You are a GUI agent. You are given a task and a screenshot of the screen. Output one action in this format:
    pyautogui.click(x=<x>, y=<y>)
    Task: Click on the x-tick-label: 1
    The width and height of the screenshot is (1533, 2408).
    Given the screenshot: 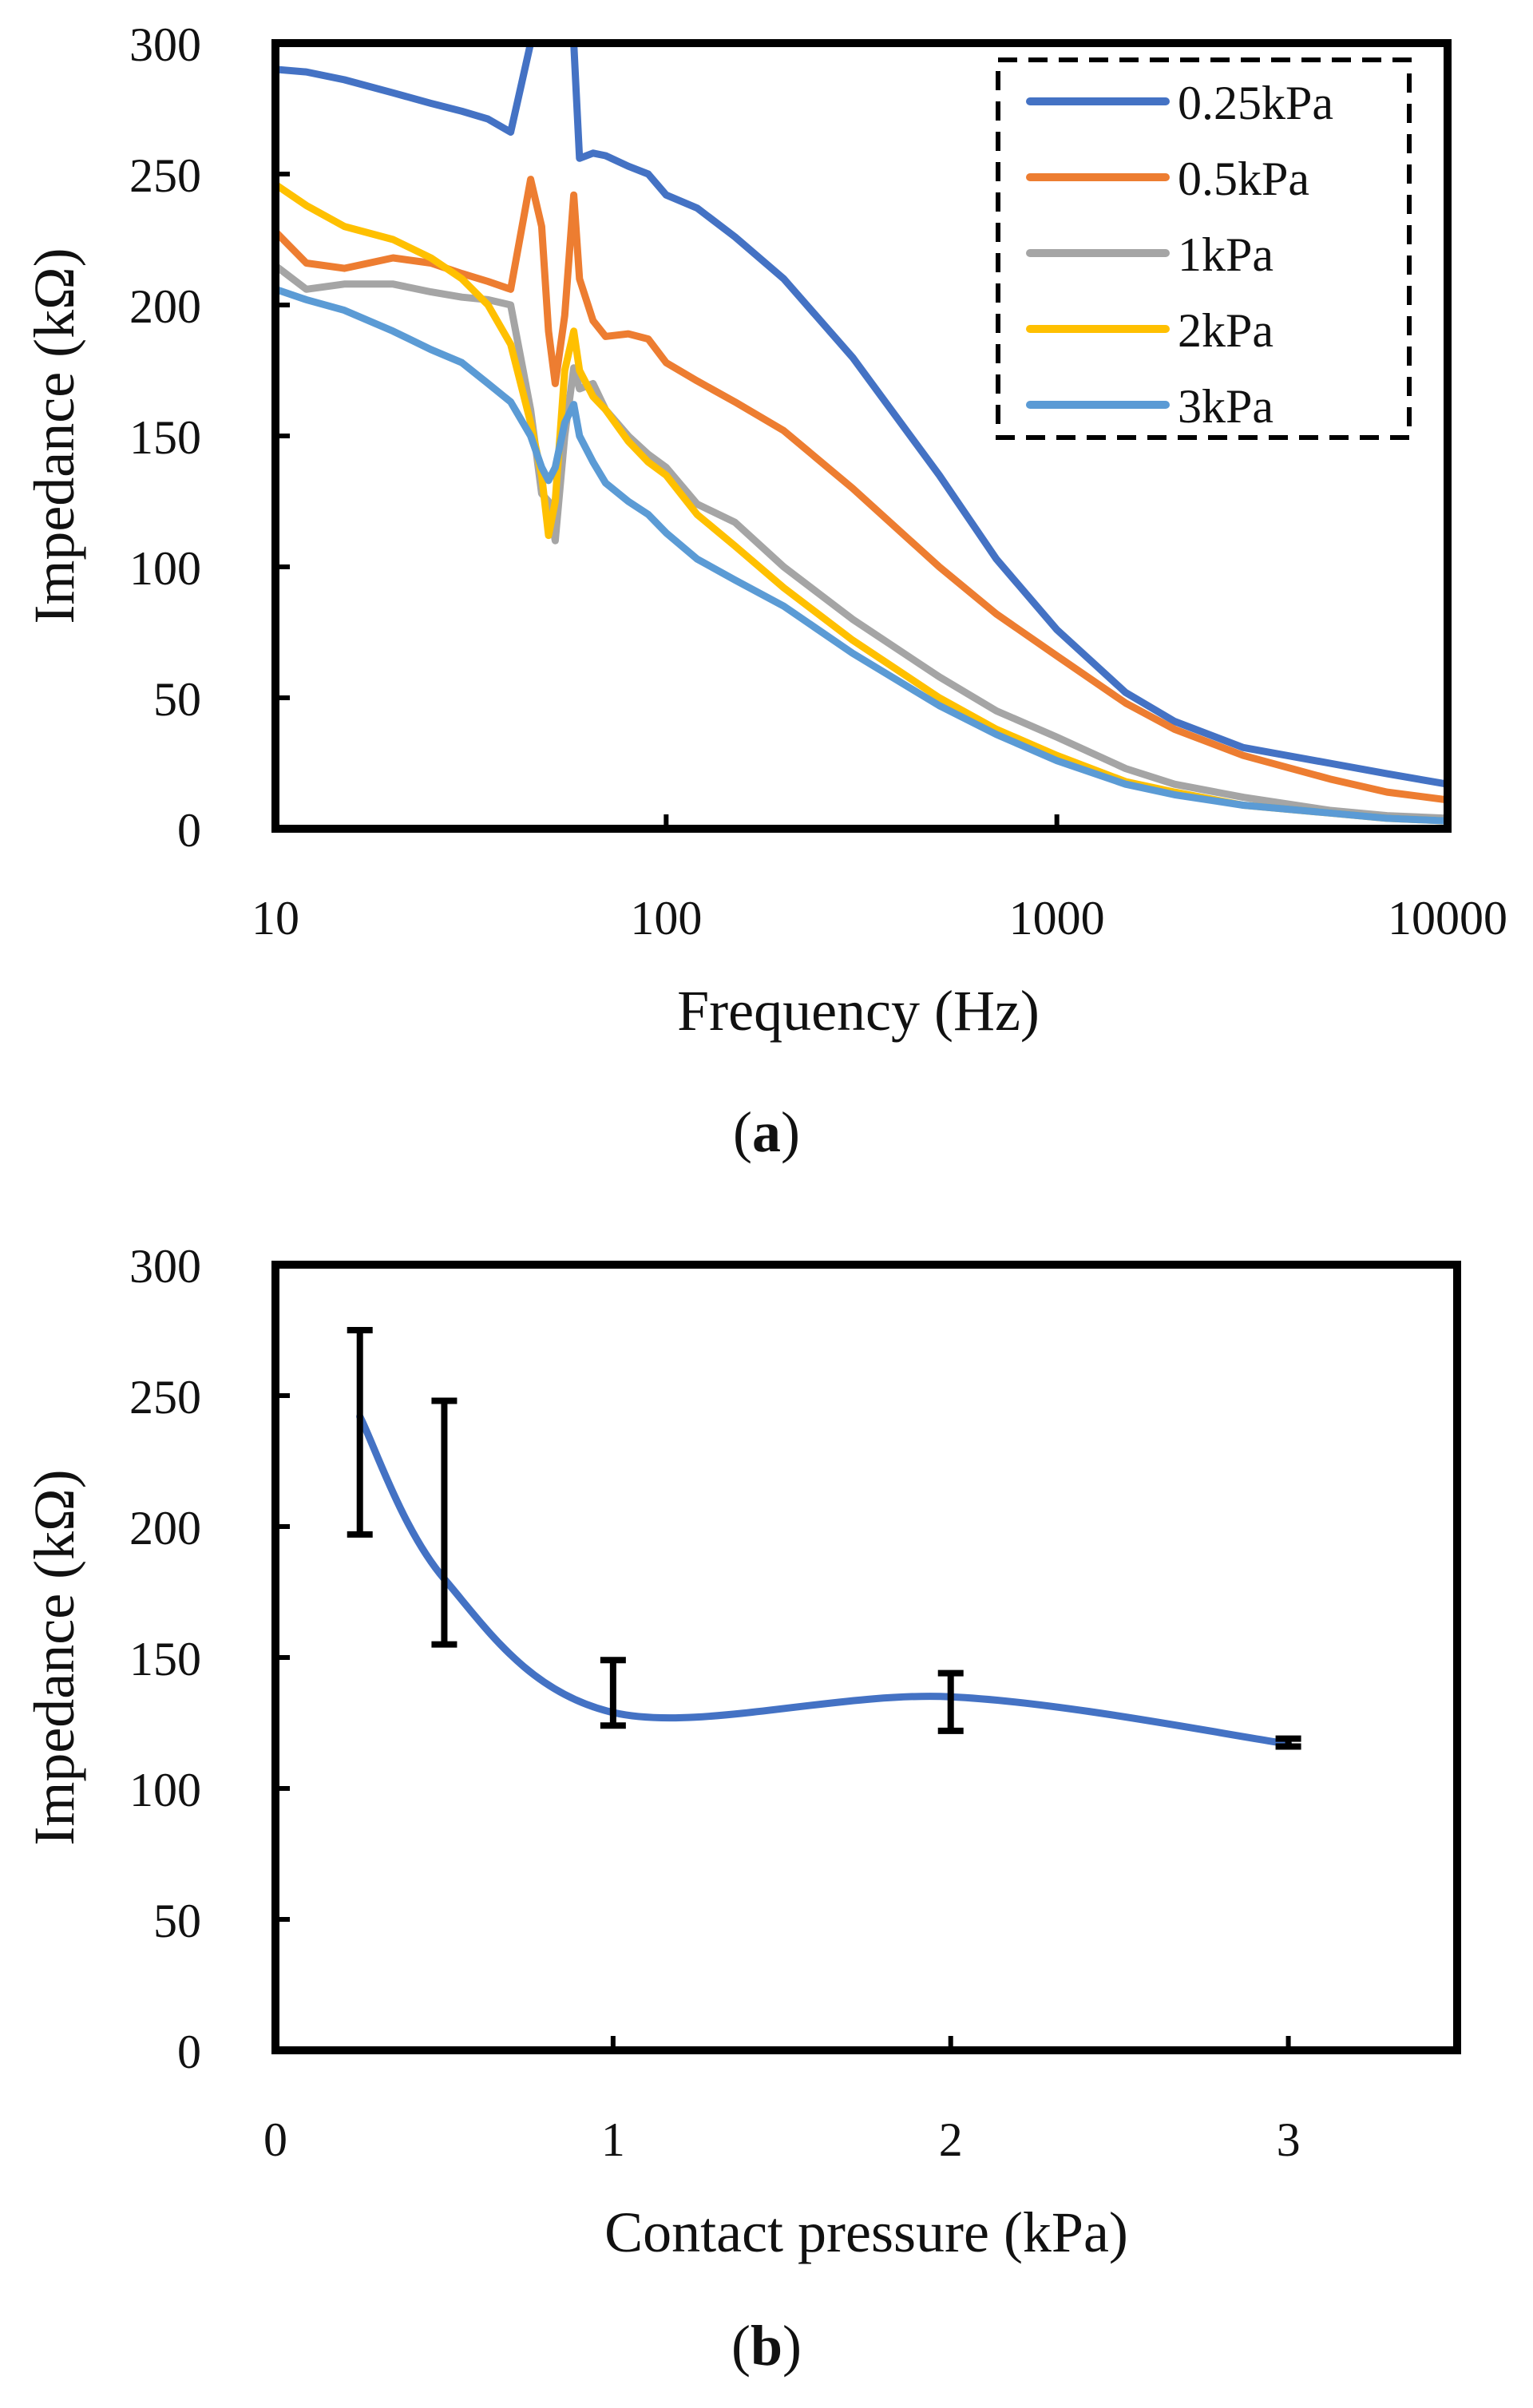 What is the action you would take?
    pyautogui.click(x=613, y=2140)
    